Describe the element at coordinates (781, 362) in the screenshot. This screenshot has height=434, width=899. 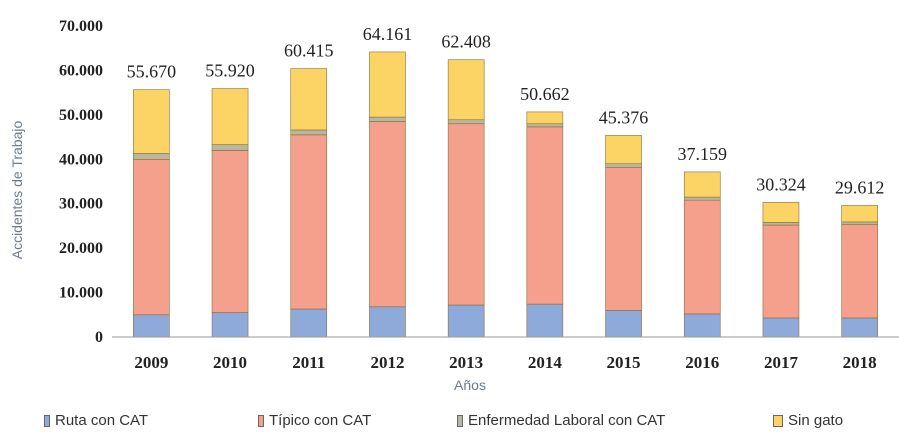
I see `x-tick-label-2017: 2017` at that location.